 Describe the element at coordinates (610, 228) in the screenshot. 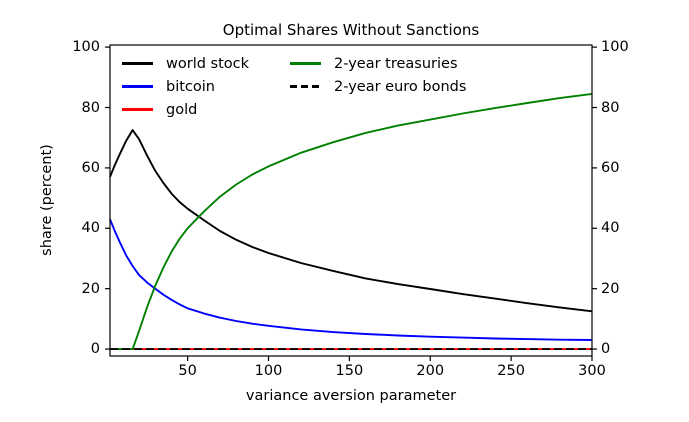

I see `y-tick-label-right-40: 40` at that location.